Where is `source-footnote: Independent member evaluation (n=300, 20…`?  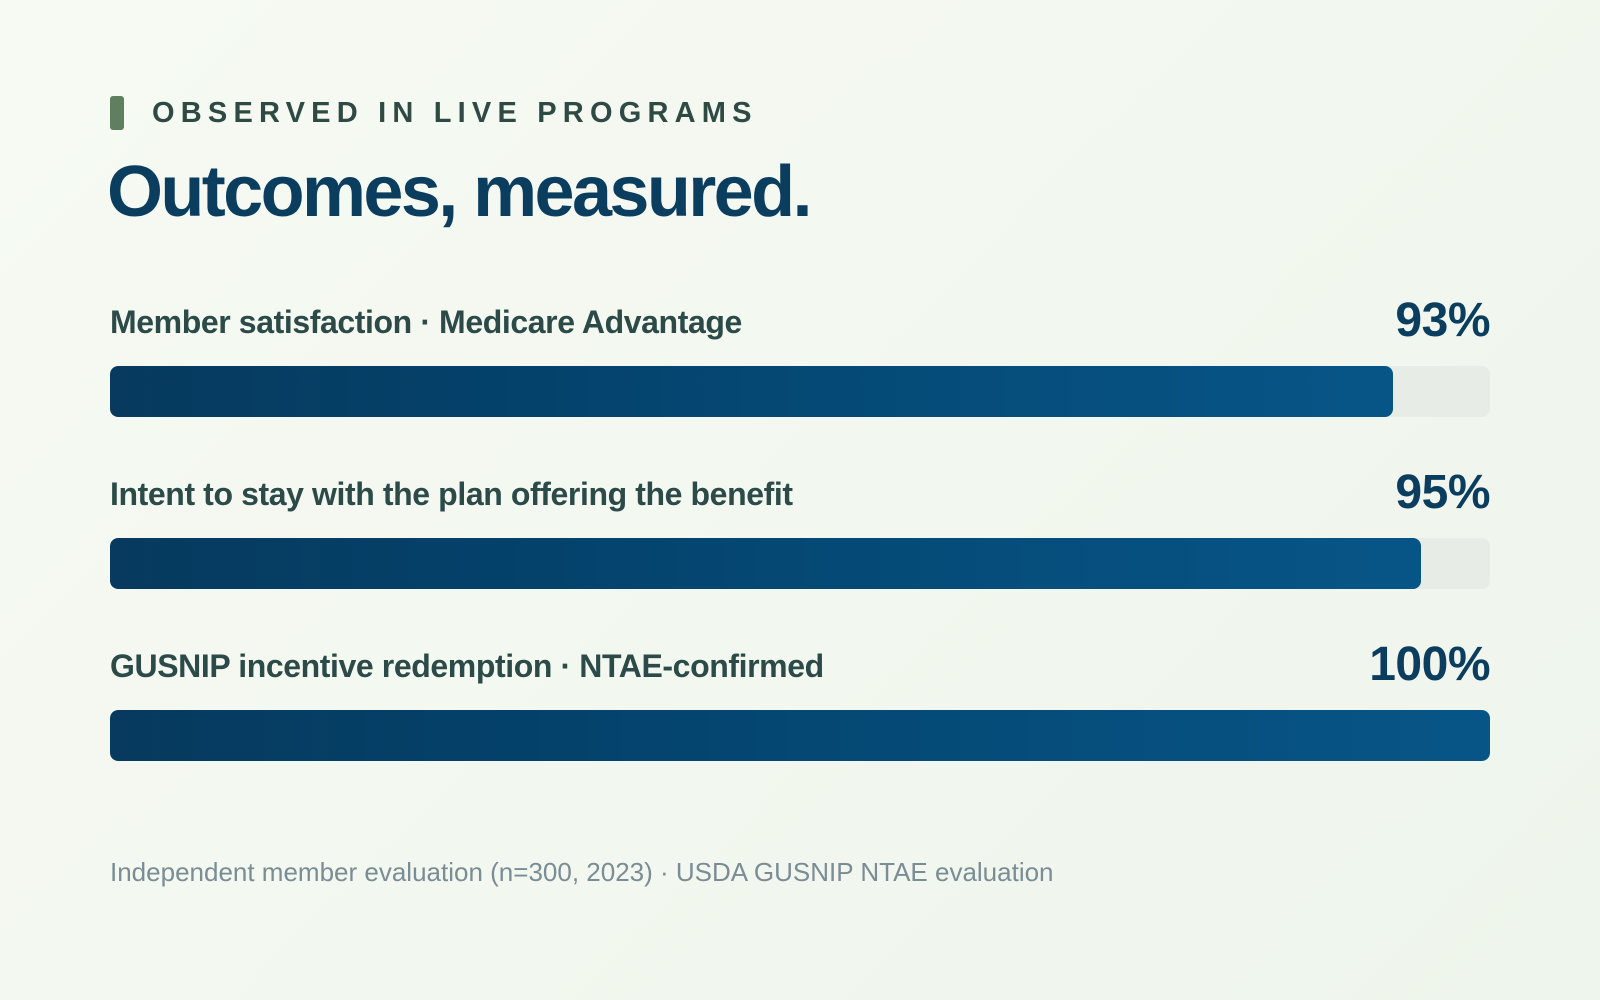 source-footnote: Independent member evaluation (n=300, 20… is located at coordinates (582, 872).